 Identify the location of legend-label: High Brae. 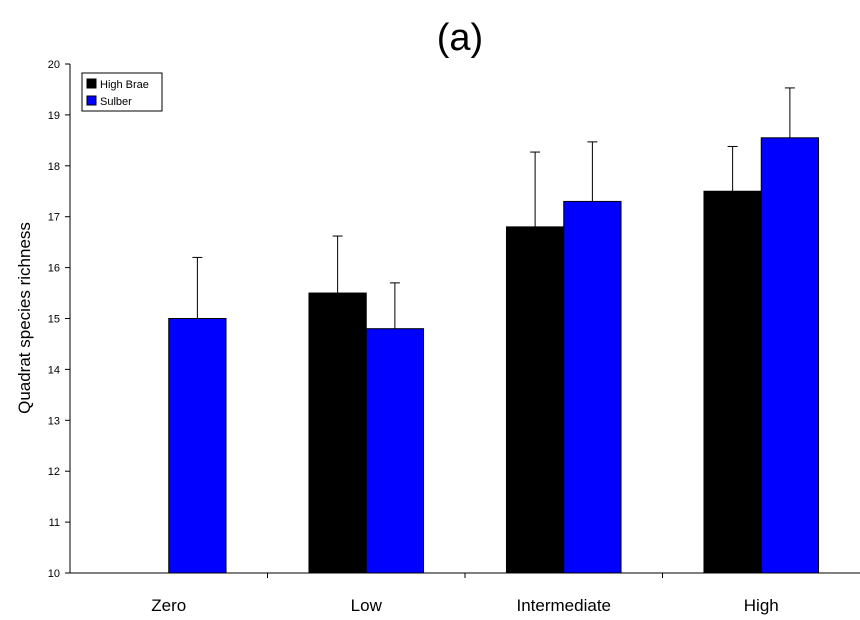
(124, 85).